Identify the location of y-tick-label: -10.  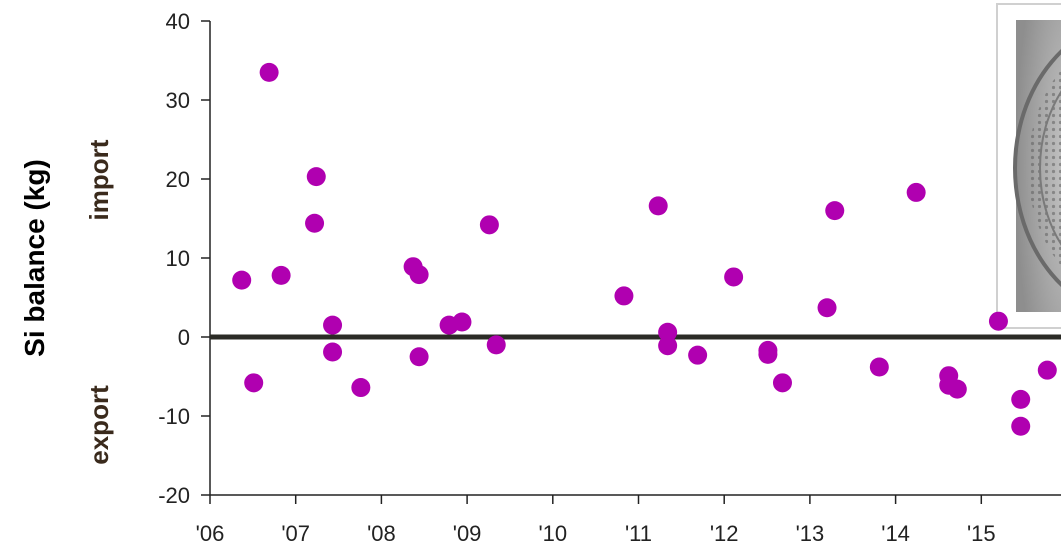
(174, 416).